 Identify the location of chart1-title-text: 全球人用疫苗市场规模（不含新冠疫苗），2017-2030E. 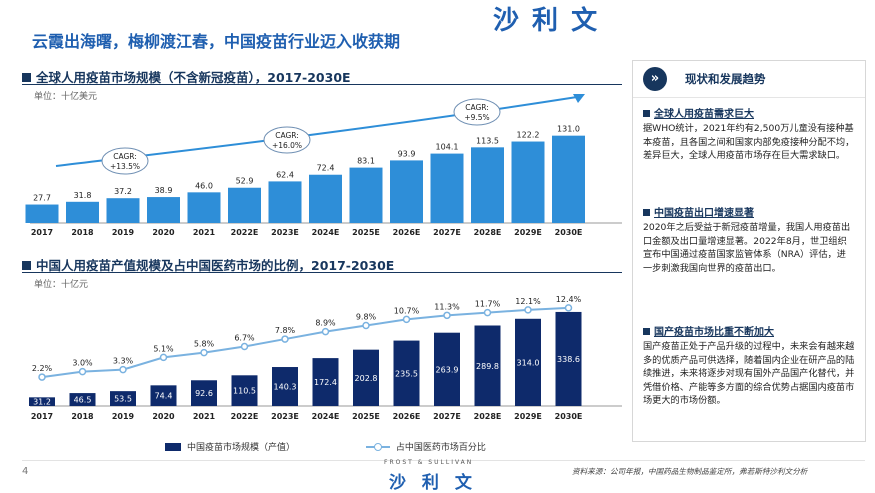
(193, 77).